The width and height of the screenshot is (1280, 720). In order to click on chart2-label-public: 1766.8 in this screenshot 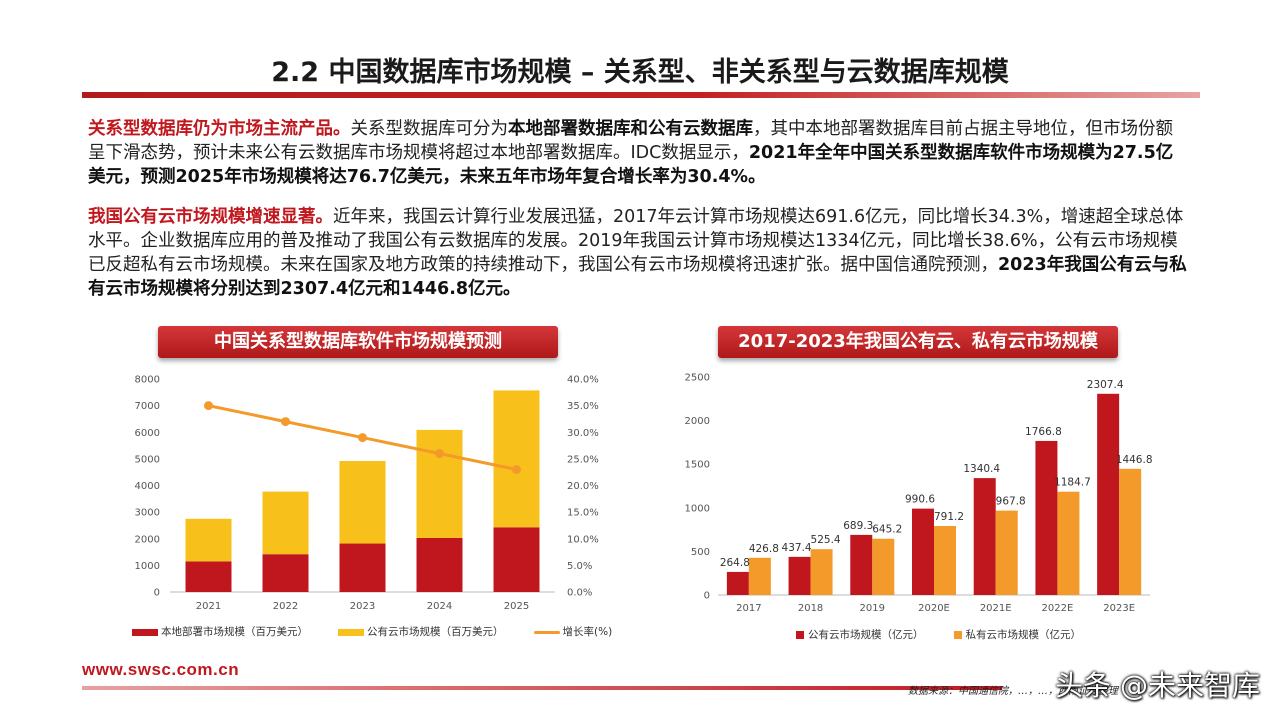, I will do `click(1043, 432)`.